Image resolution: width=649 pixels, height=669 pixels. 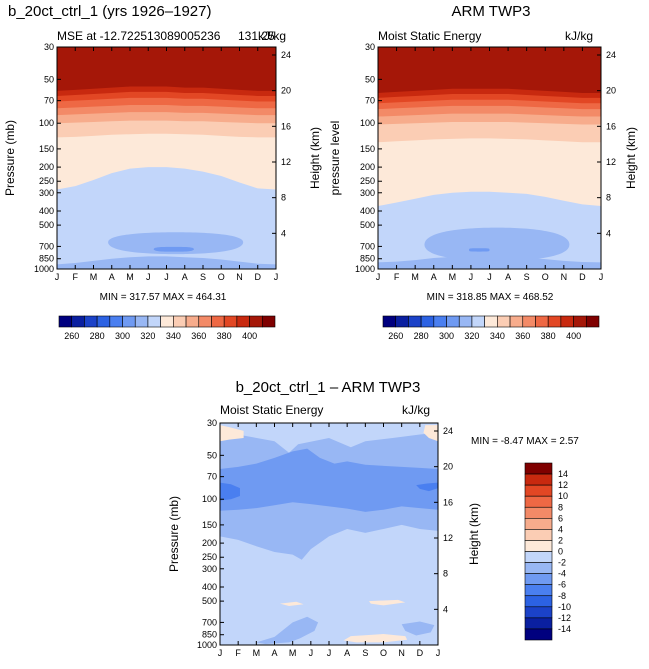 I want to click on colorbar-right: 260 280 300 320 340 360 380 400, so click(x=491, y=328).